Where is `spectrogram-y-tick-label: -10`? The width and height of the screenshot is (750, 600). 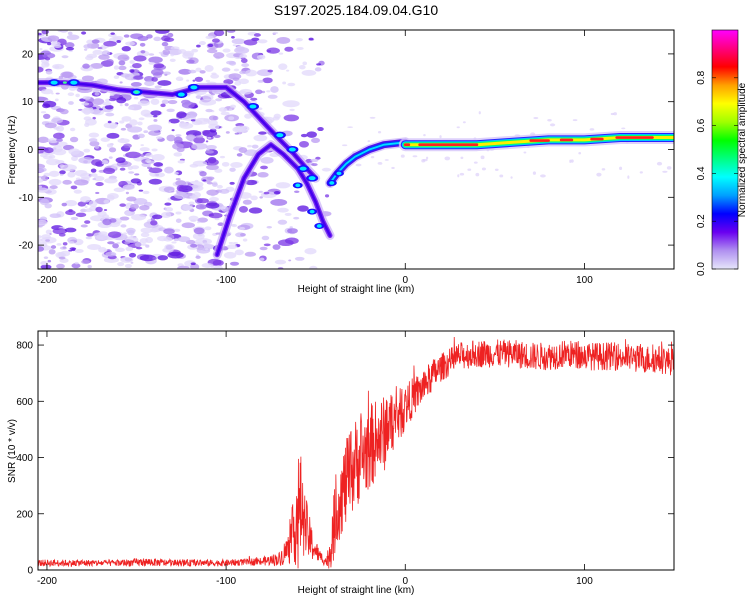
spectrogram-y-tick-label: -10 is located at coordinates (26, 198).